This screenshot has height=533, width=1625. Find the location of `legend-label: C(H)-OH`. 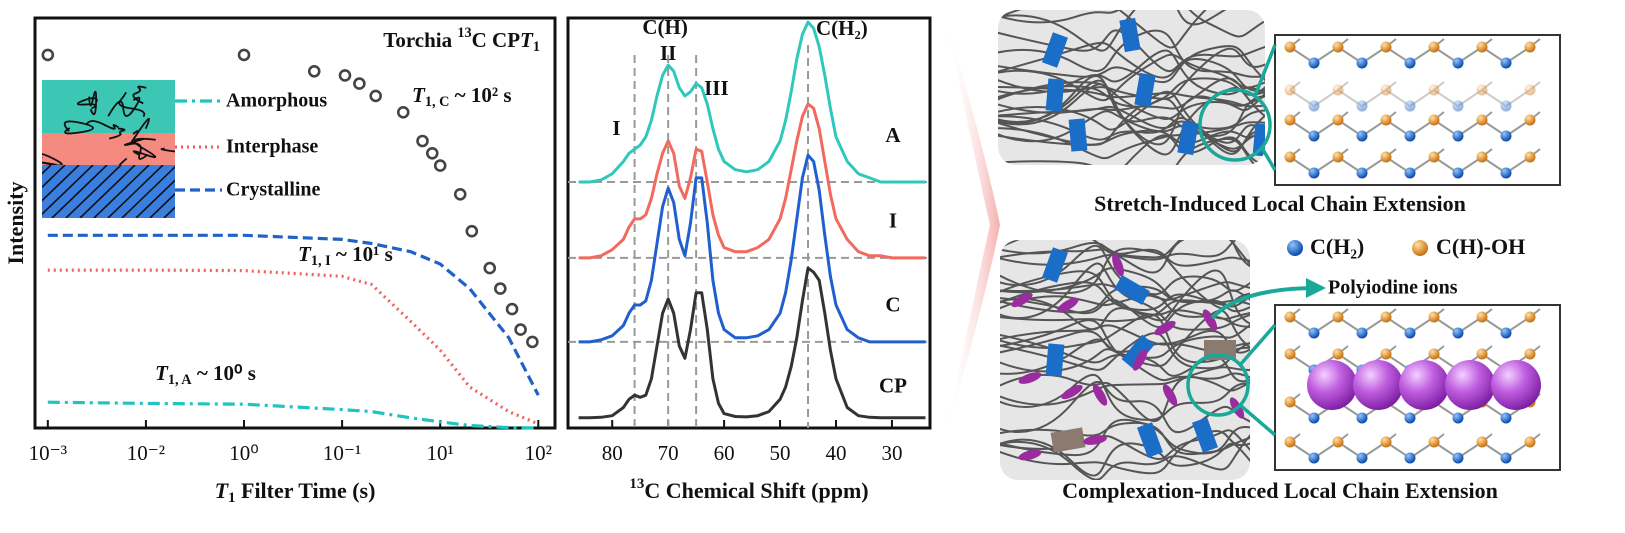

legend-label: C(H)-OH is located at coordinates (1480, 246).